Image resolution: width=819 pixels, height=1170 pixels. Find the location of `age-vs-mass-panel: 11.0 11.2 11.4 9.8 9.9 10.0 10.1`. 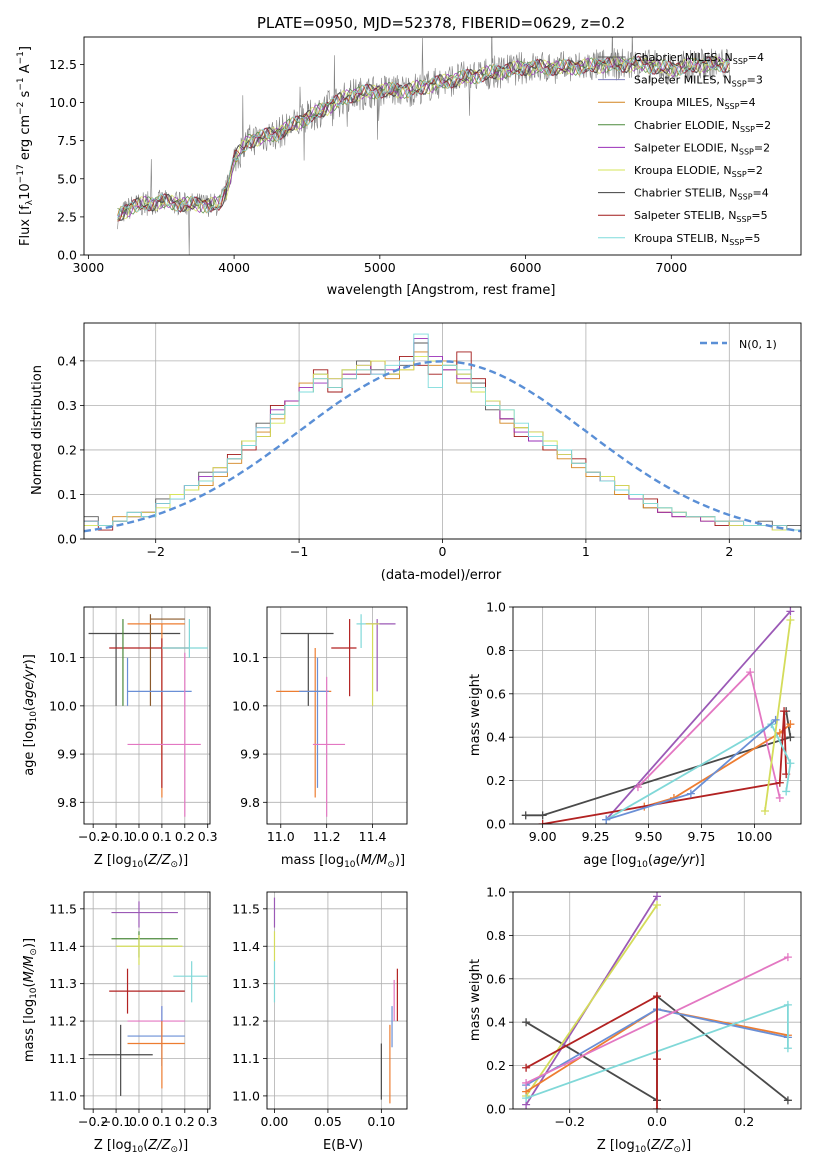

age-vs-mass-panel: 11.0 11.2 11.4 9.8 9.9 10.0 10.1 is located at coordinates (320, 725).